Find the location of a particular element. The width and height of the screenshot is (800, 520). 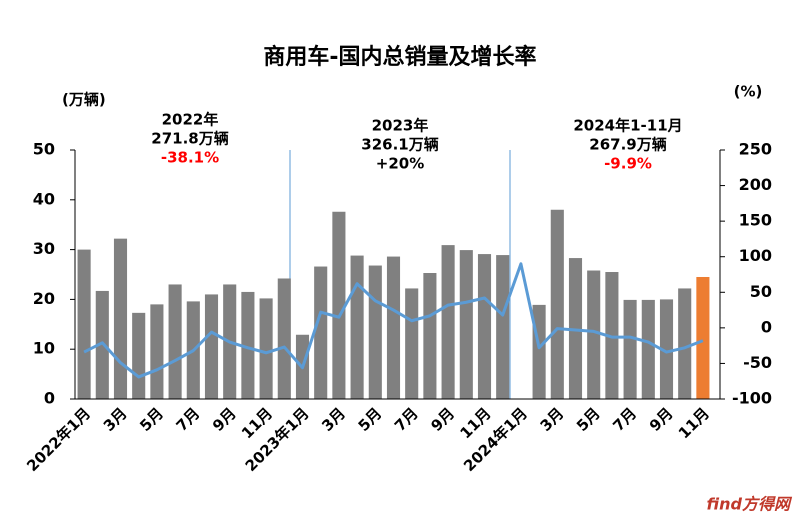

y2-tick-label: -50 is located at coordinates (757, 362).